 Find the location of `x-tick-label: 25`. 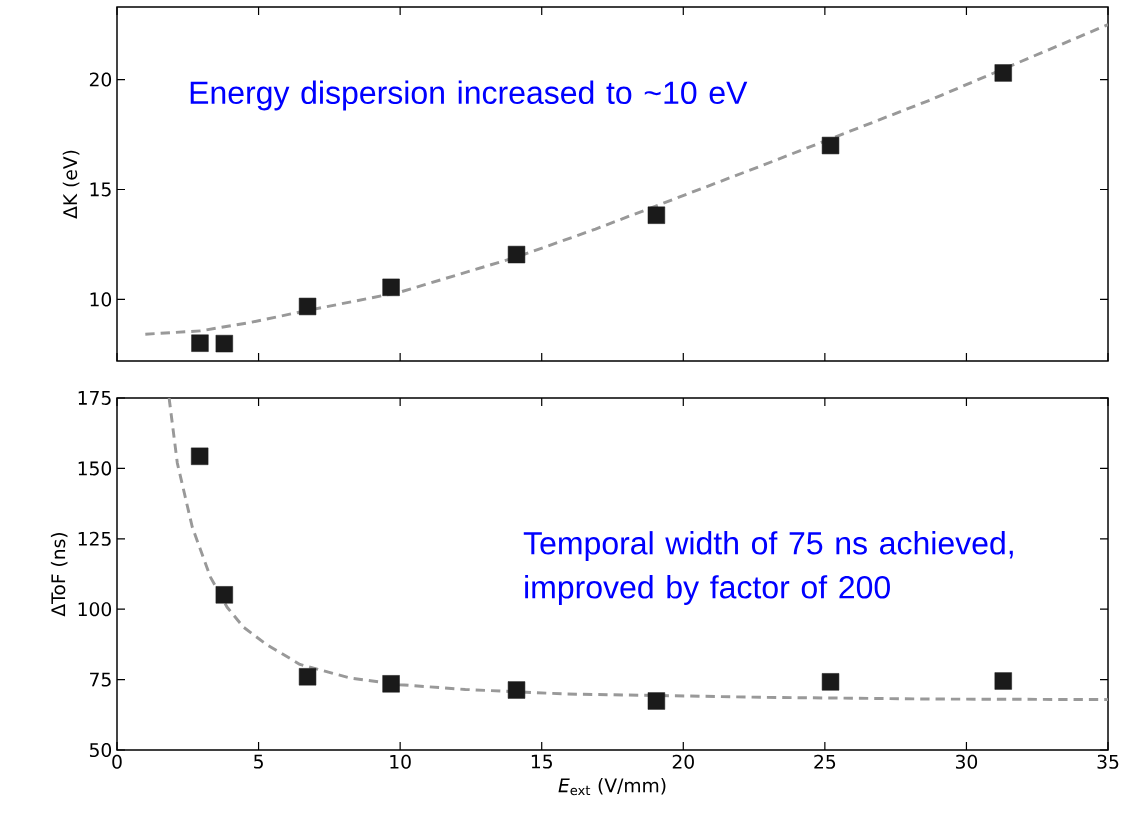

x-tick-label: 25 is located at coordinates (825, 761).